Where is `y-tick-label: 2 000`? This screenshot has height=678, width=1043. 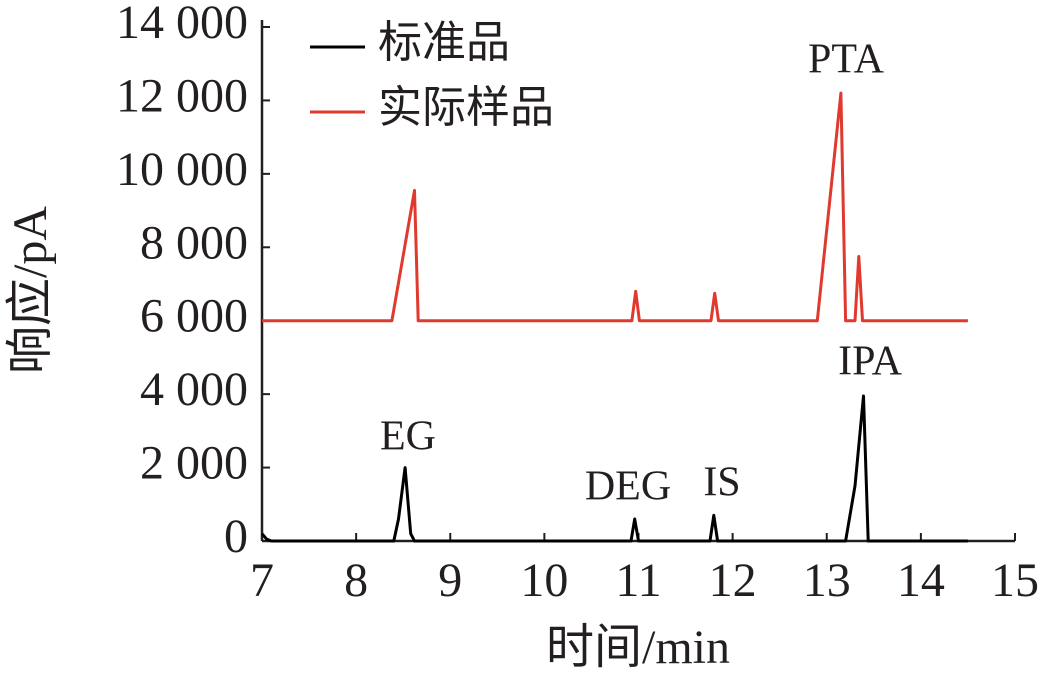 y-tick-label: 2 000 is located at coordinates (194, 463).